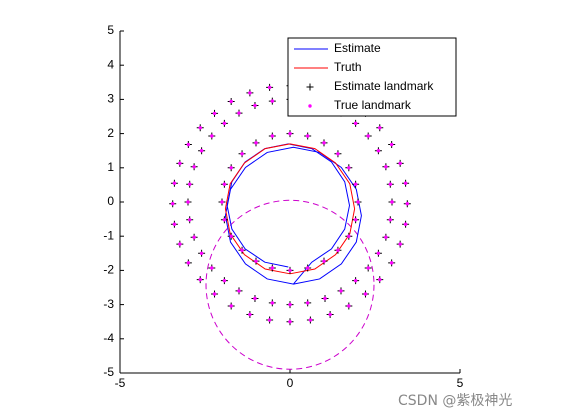 The image size is (561, 420). What do you see at coordinates (372, 77) in the screenshot?
I see `legend-box` at bounding box center [372, 77].